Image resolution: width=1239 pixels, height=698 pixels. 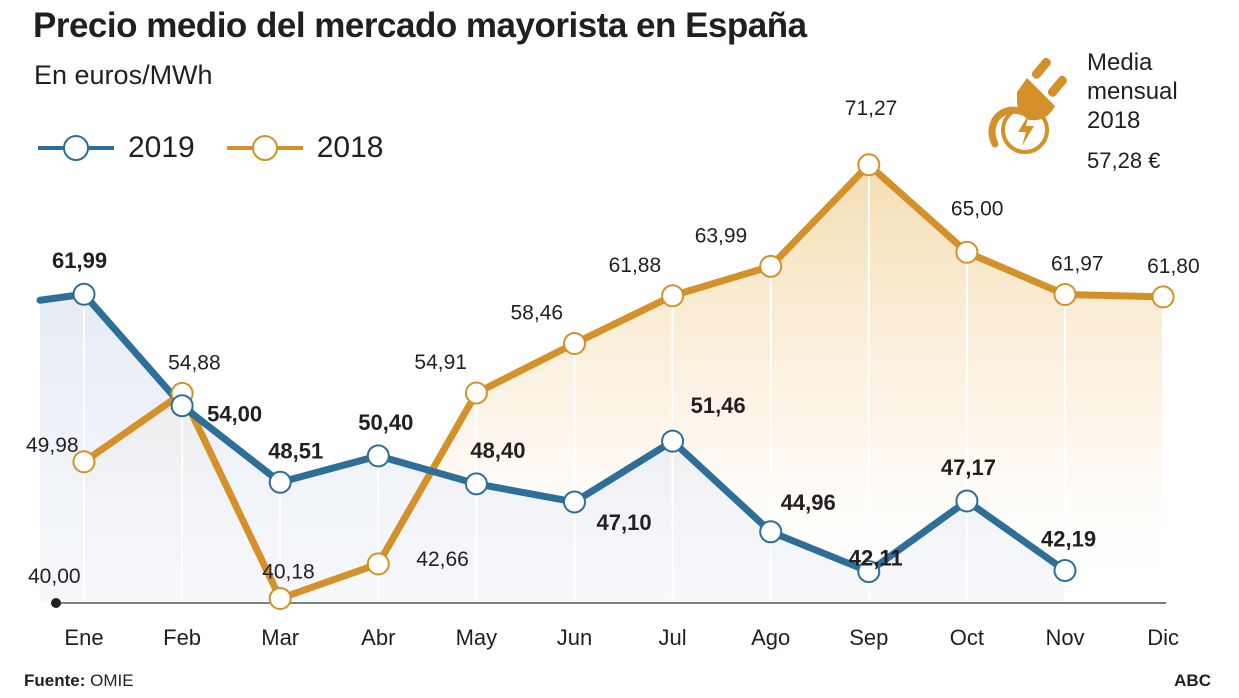 I want to click on electric-plug-icon, so click(x=1027, y=105).